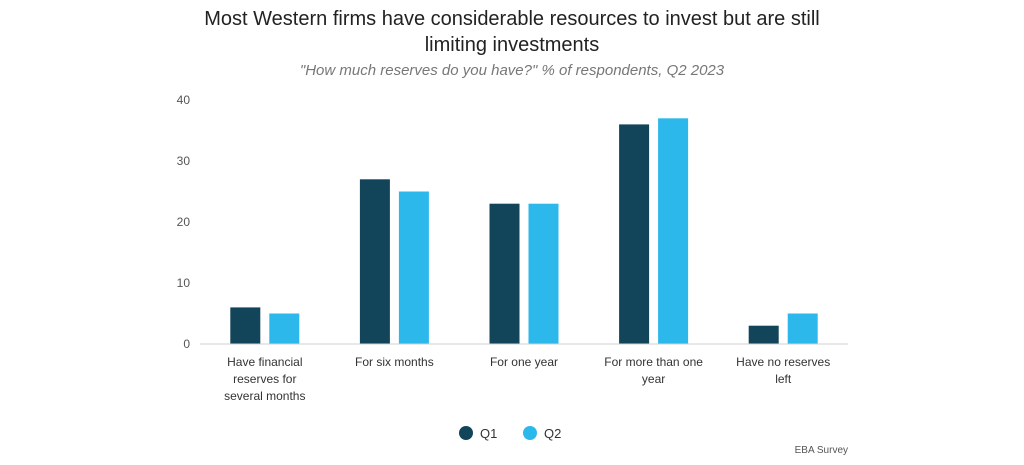 The height and width of the screenshot is (465, 1024). I want to click on legend-marker-q1, so click(466, 433).